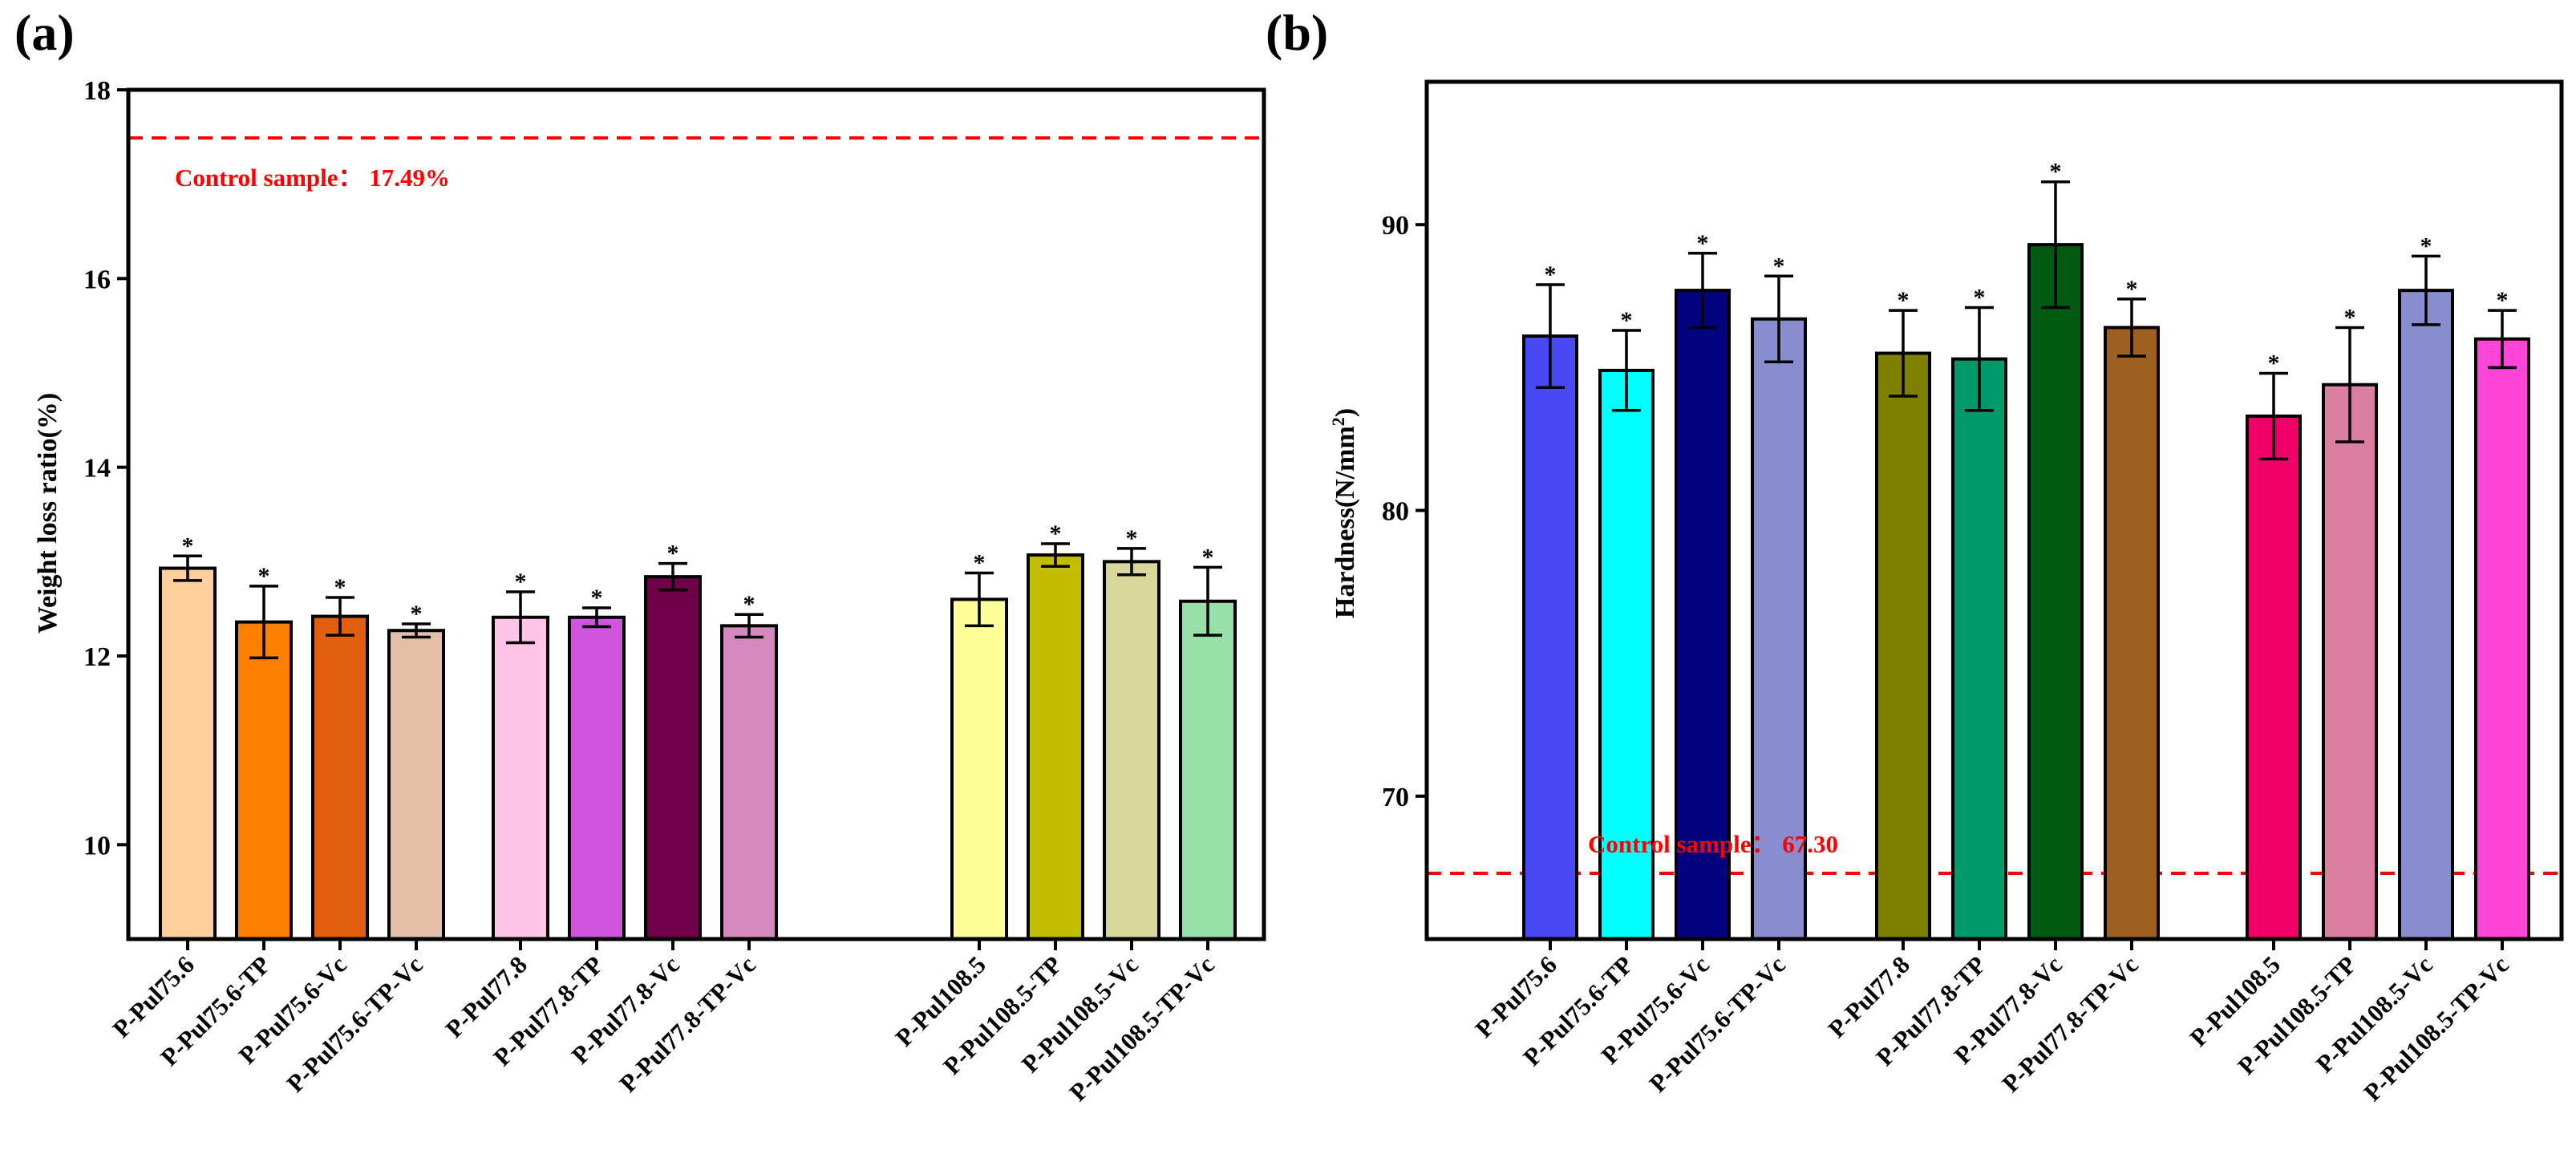 This screenshot has width=2576, height=1170. I want to click on significance-mark-b-2-2: *, so click(2426, 246).